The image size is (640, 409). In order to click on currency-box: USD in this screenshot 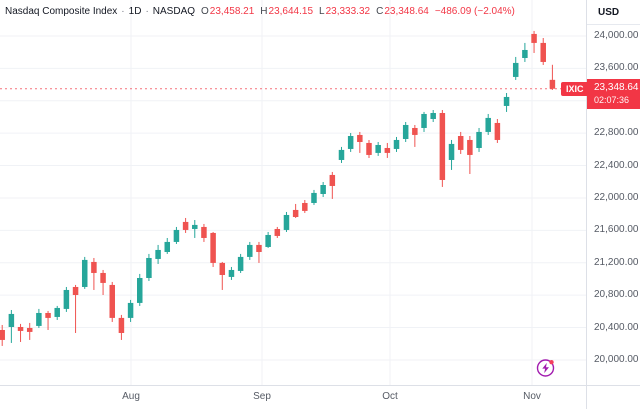, I will do `click(613, 12)`.